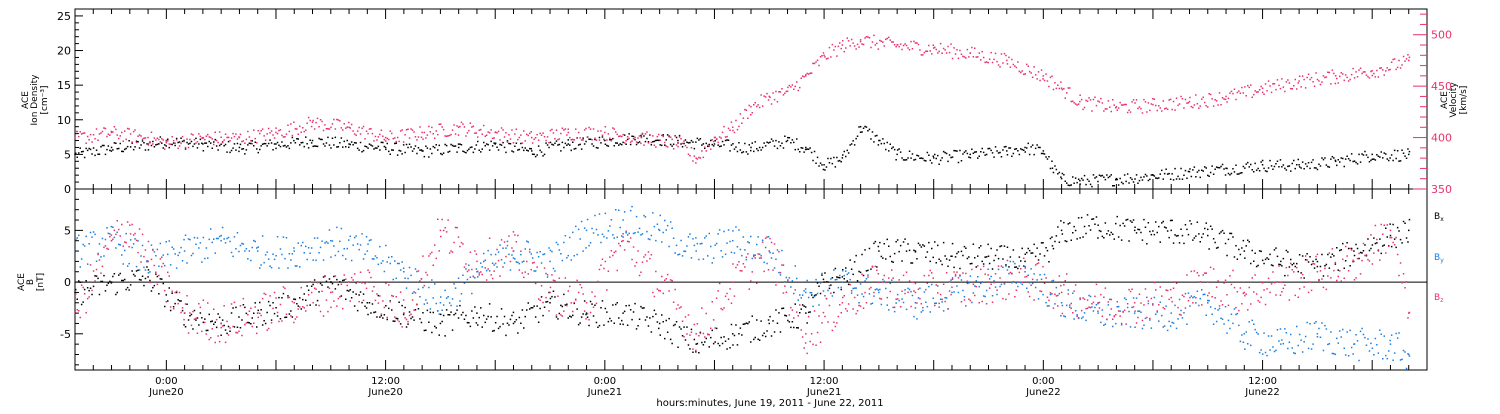  I want to click on x-tick-date-label: June20, so click(166, 392).